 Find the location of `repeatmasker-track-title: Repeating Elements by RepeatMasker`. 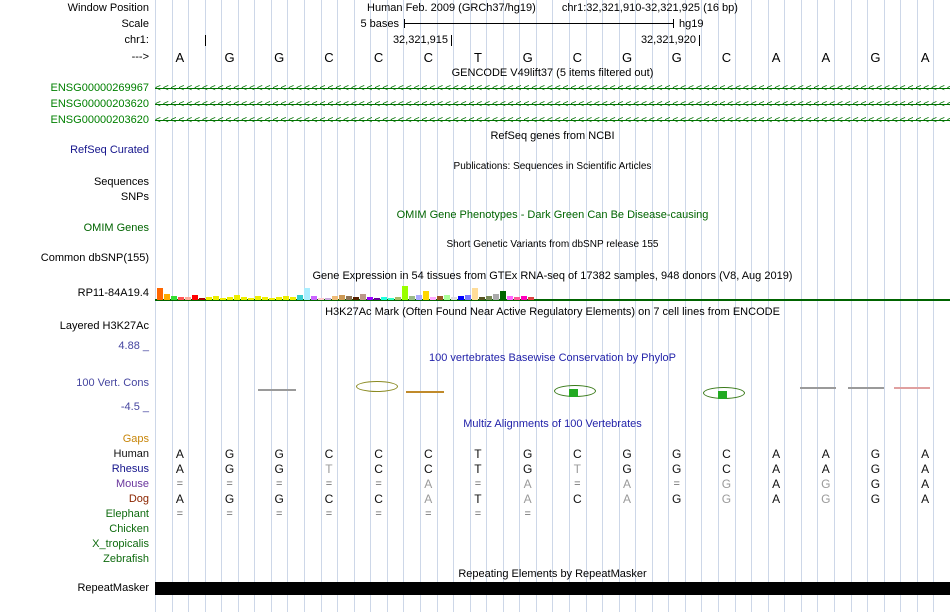

repeatmasker-track-title: Repeating Elements by RepeatMasker is located at coordinates (552, 574).